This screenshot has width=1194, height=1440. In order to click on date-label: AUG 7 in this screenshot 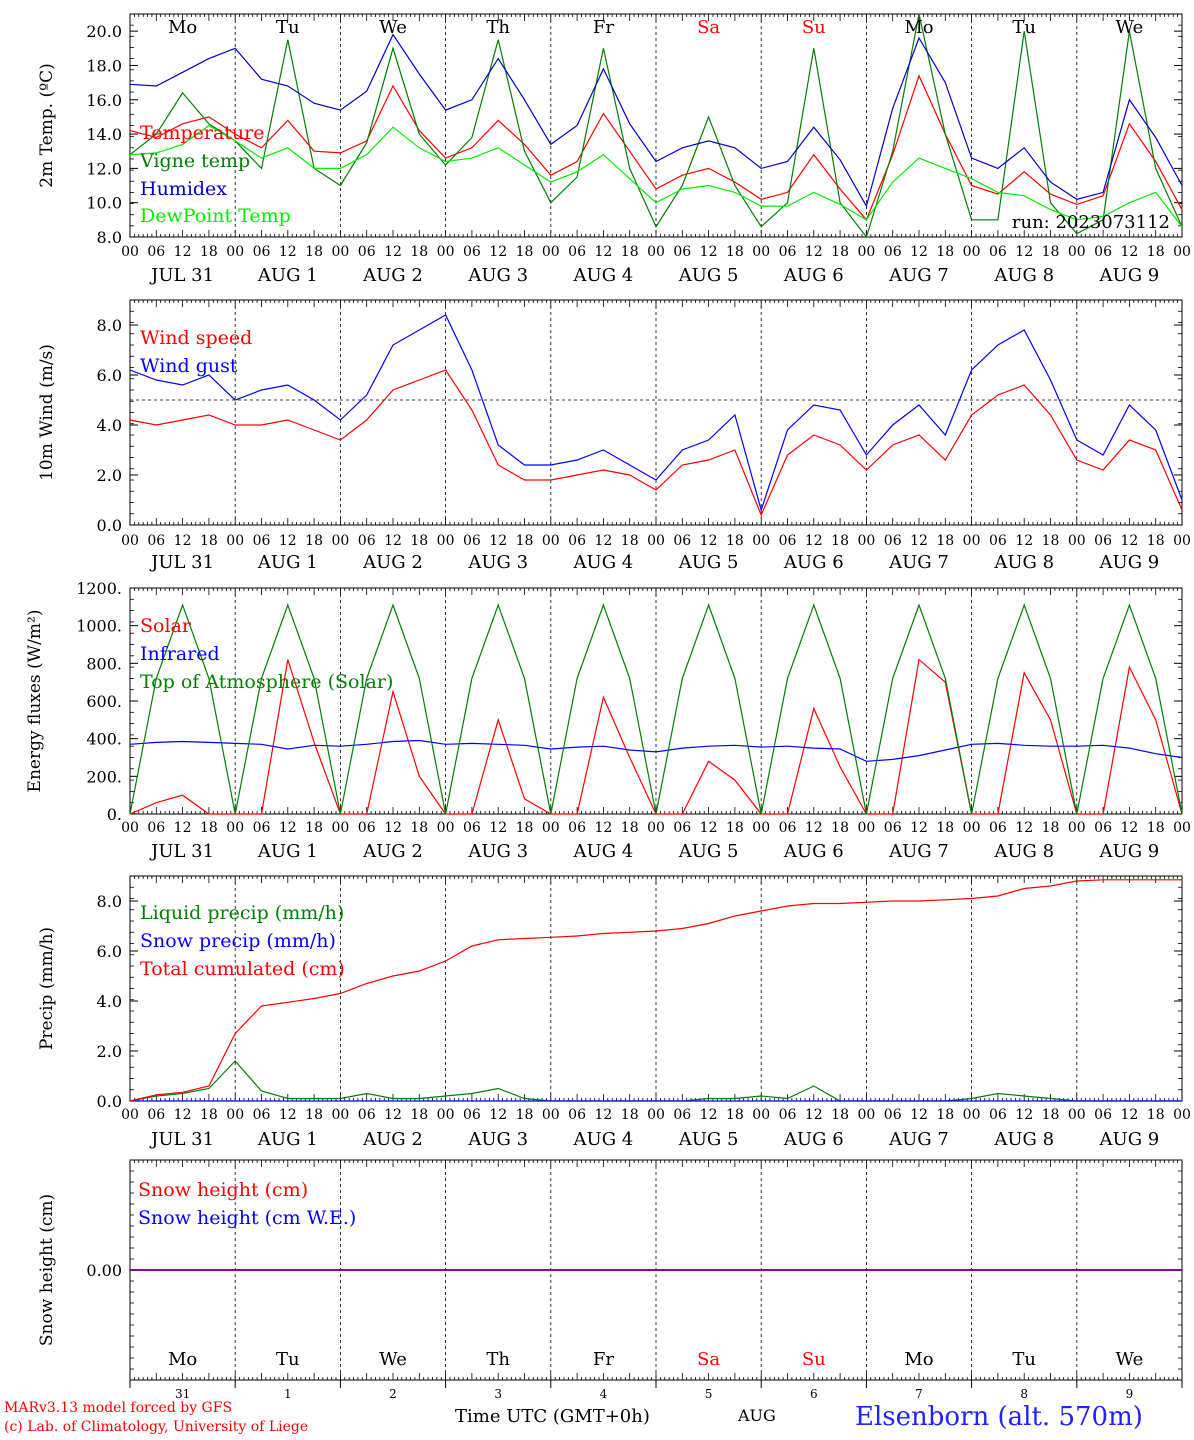, I will do `click(918, 851)`.